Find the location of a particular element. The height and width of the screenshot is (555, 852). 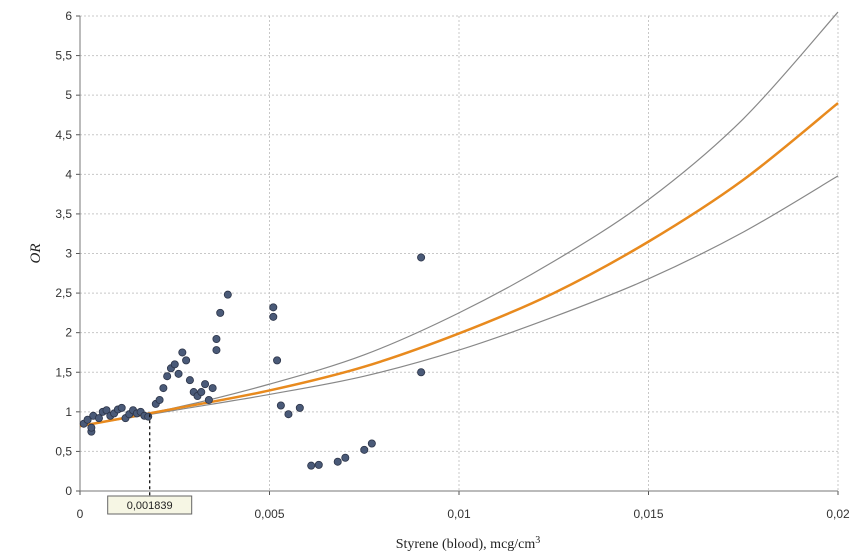

y-tick-label: 2 is located at coordinates (68, 333).